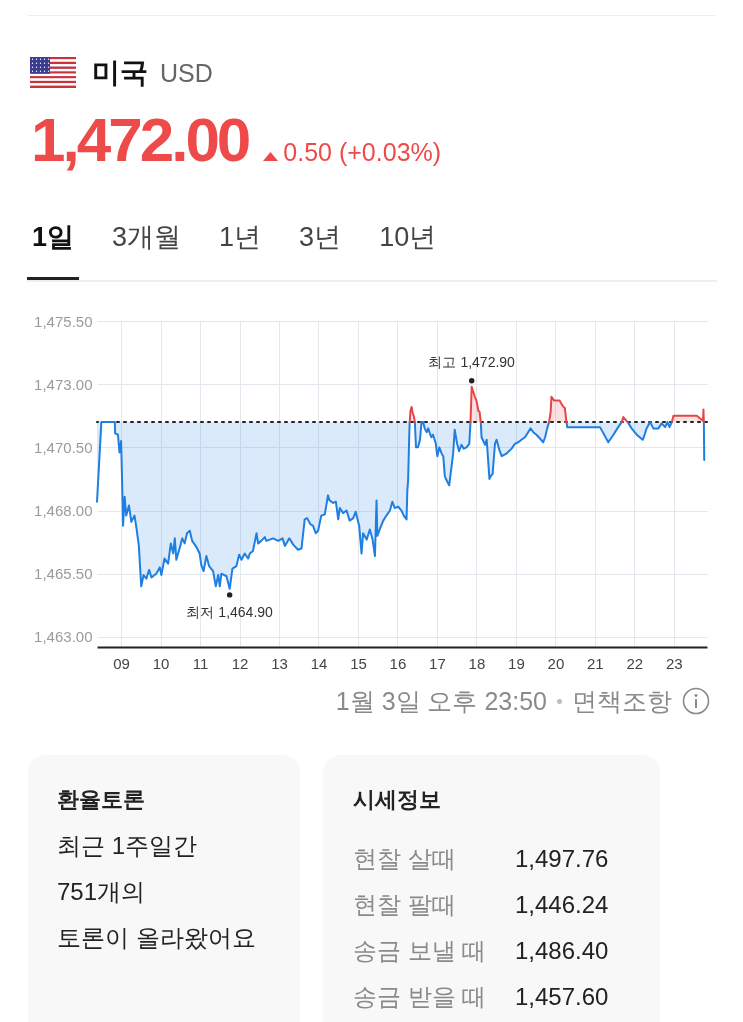 Image resolution: width=743 pixels, height=1022 pixels. I want to click on text: 1,497.76, so click(562, 859).